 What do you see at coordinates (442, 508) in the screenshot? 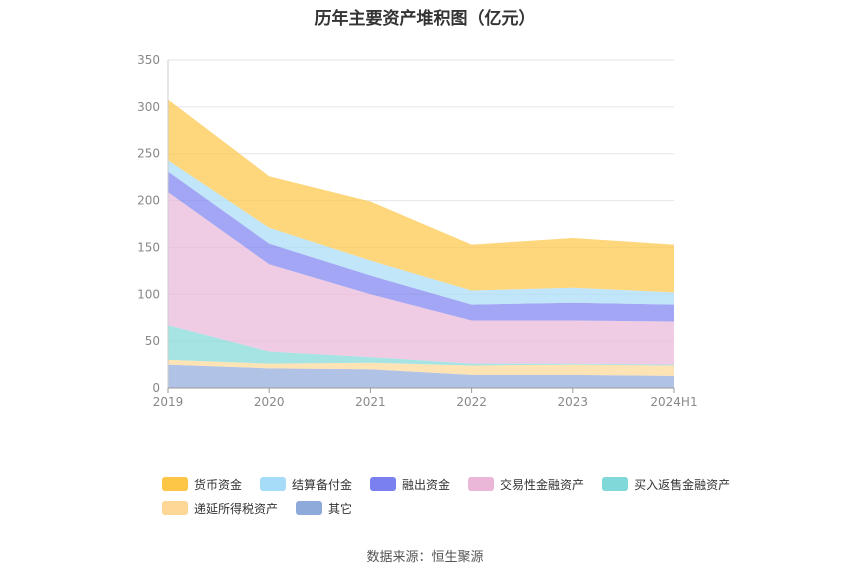
I see `legend-row: 递延所得税资产 其它` at bounding box center [442, 508].